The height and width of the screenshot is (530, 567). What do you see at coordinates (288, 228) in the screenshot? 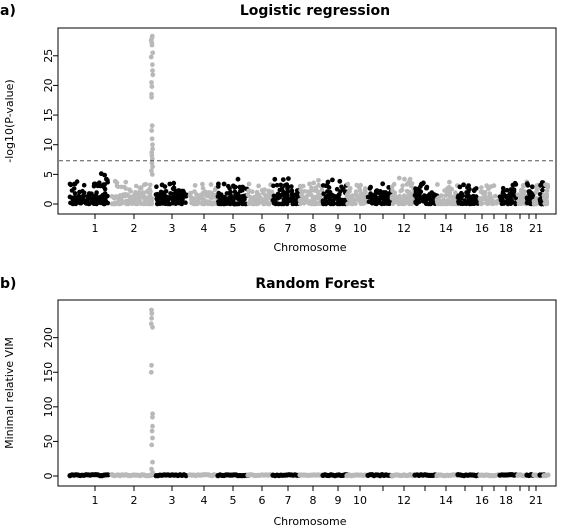
I see `x-tick-label: 7` at bounding box center [288, 228].